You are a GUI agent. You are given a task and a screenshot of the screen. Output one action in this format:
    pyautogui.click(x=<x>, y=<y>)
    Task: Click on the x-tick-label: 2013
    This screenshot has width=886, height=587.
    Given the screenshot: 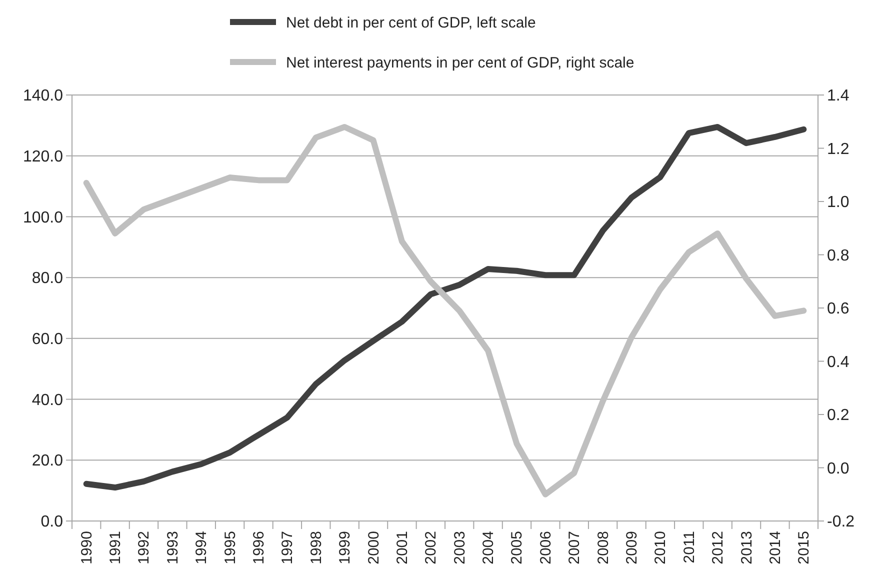 What is the action you would take?
    pyautogui.click(x=747, y=547)
    